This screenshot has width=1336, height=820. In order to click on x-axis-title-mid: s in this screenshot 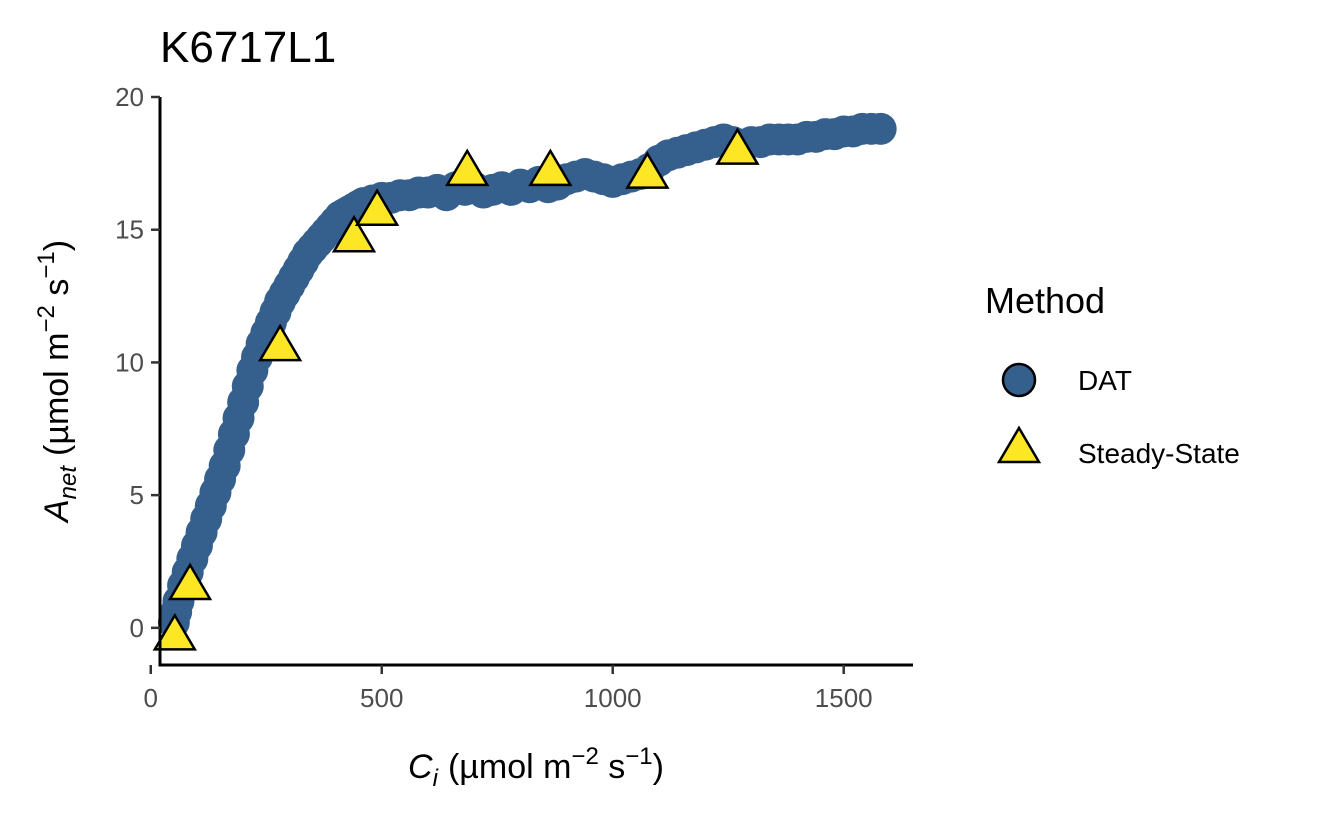, I will do `click(612, 767)`.